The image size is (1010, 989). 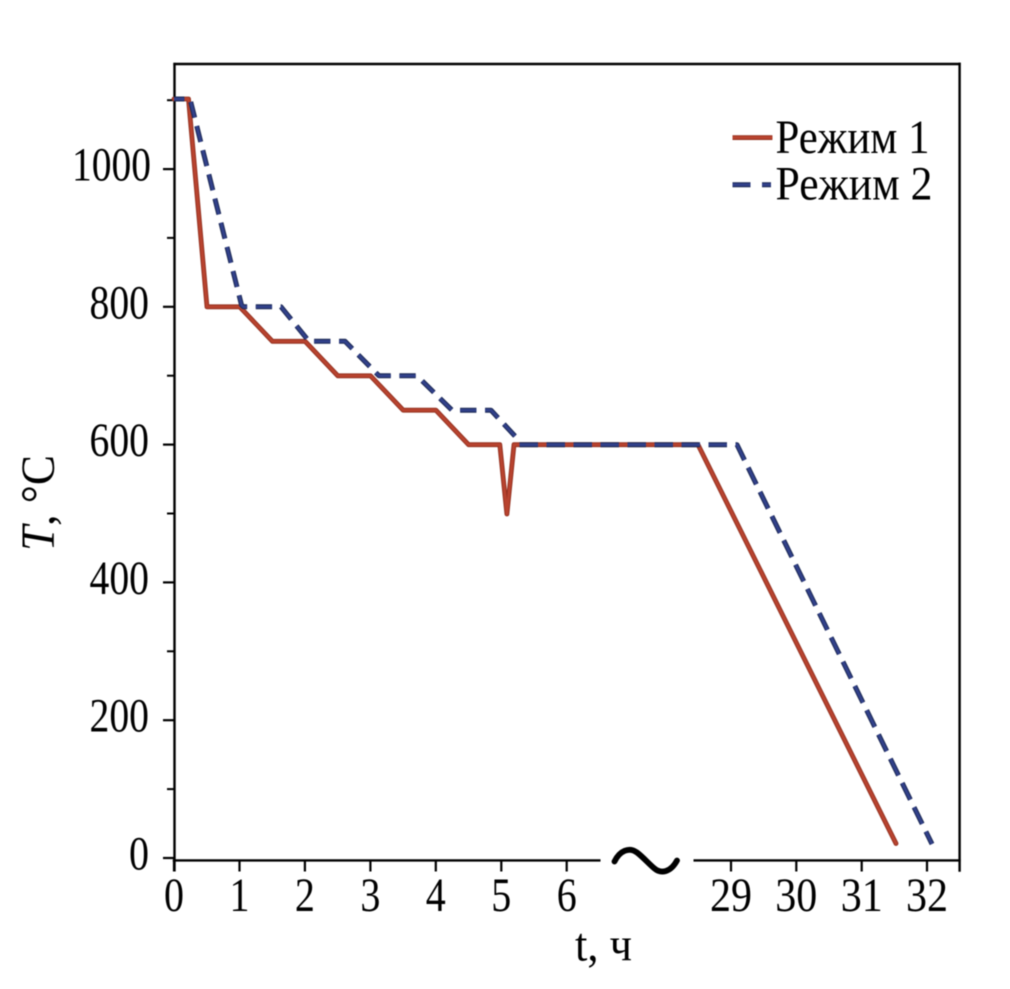 What do you see at coordinates (854, 184) in the screenshot?
I see `svg-text: Режим 2` at bounding box center [854, 184].